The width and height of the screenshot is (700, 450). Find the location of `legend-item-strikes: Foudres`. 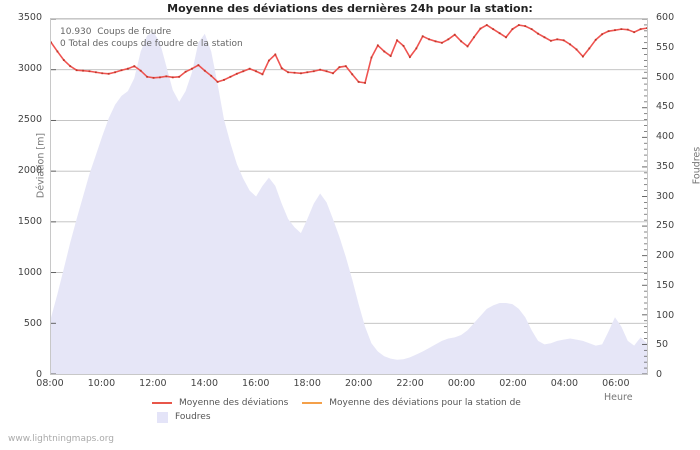

legend-item-strikes: Foudres is located at coordinates (181, 417).